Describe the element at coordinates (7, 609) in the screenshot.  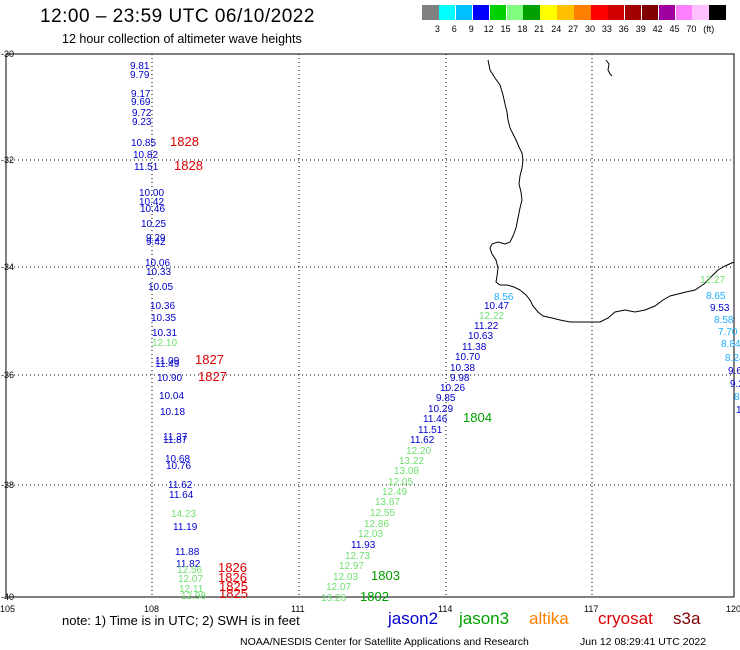
I see `lon-label: 105` at that location.